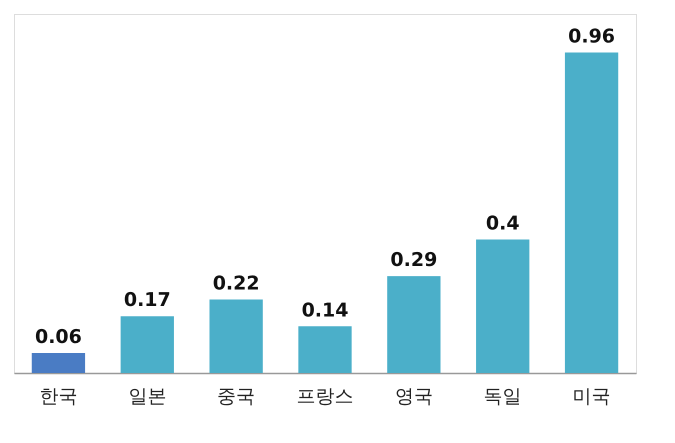 This screenshot has width=675, height=443. What do you see at coordinates (236, 397) in the screenshot?
I see `x-tick-label: 중국` at bounding box center [236, 397].